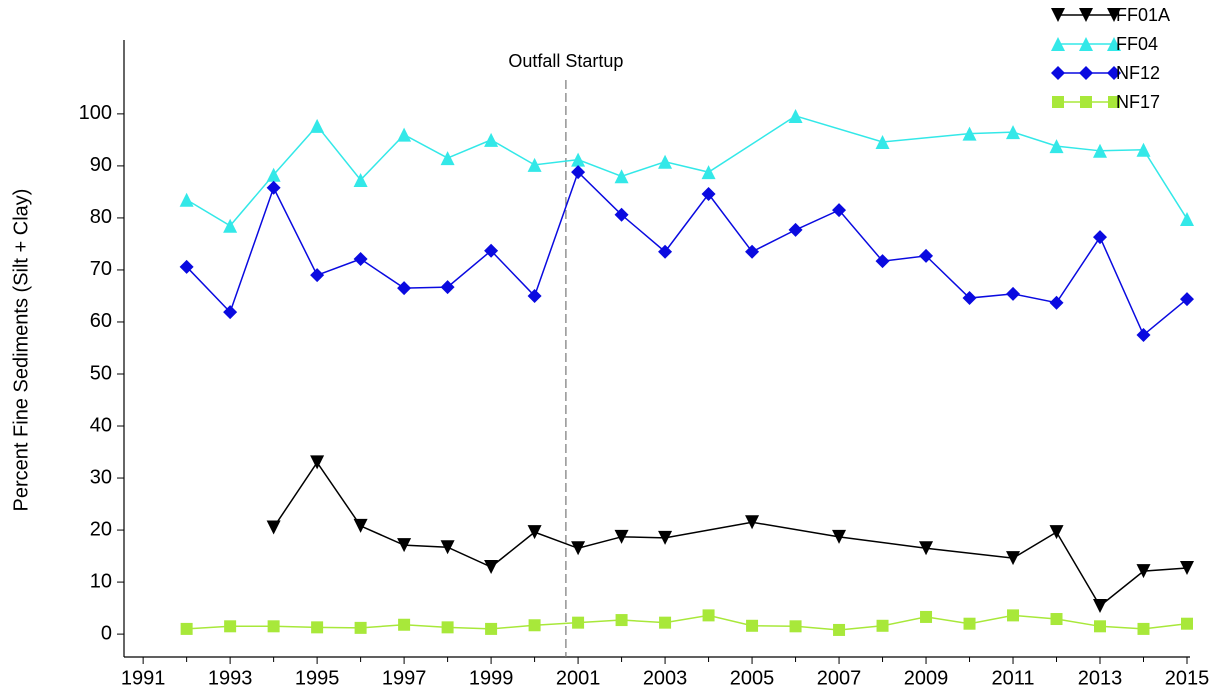 The width and height of the screenshot is (1231, 700). Describe the element at coordinates (101, 477) in the screenshot. I see `y-tick-label: 30` at that location.